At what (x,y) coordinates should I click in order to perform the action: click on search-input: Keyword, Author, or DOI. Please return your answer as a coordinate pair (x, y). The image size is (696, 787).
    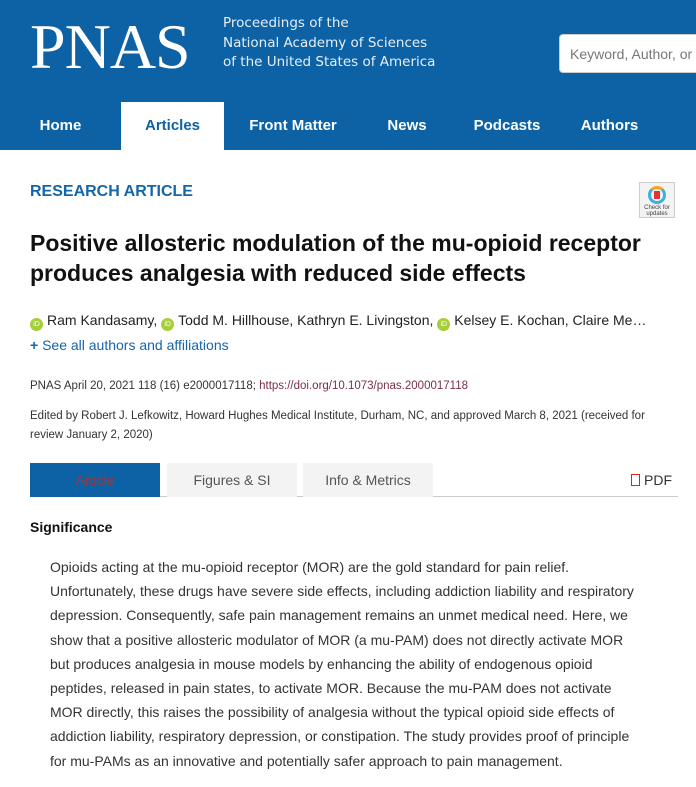
    Looking at the image, I should click on (627, 53).